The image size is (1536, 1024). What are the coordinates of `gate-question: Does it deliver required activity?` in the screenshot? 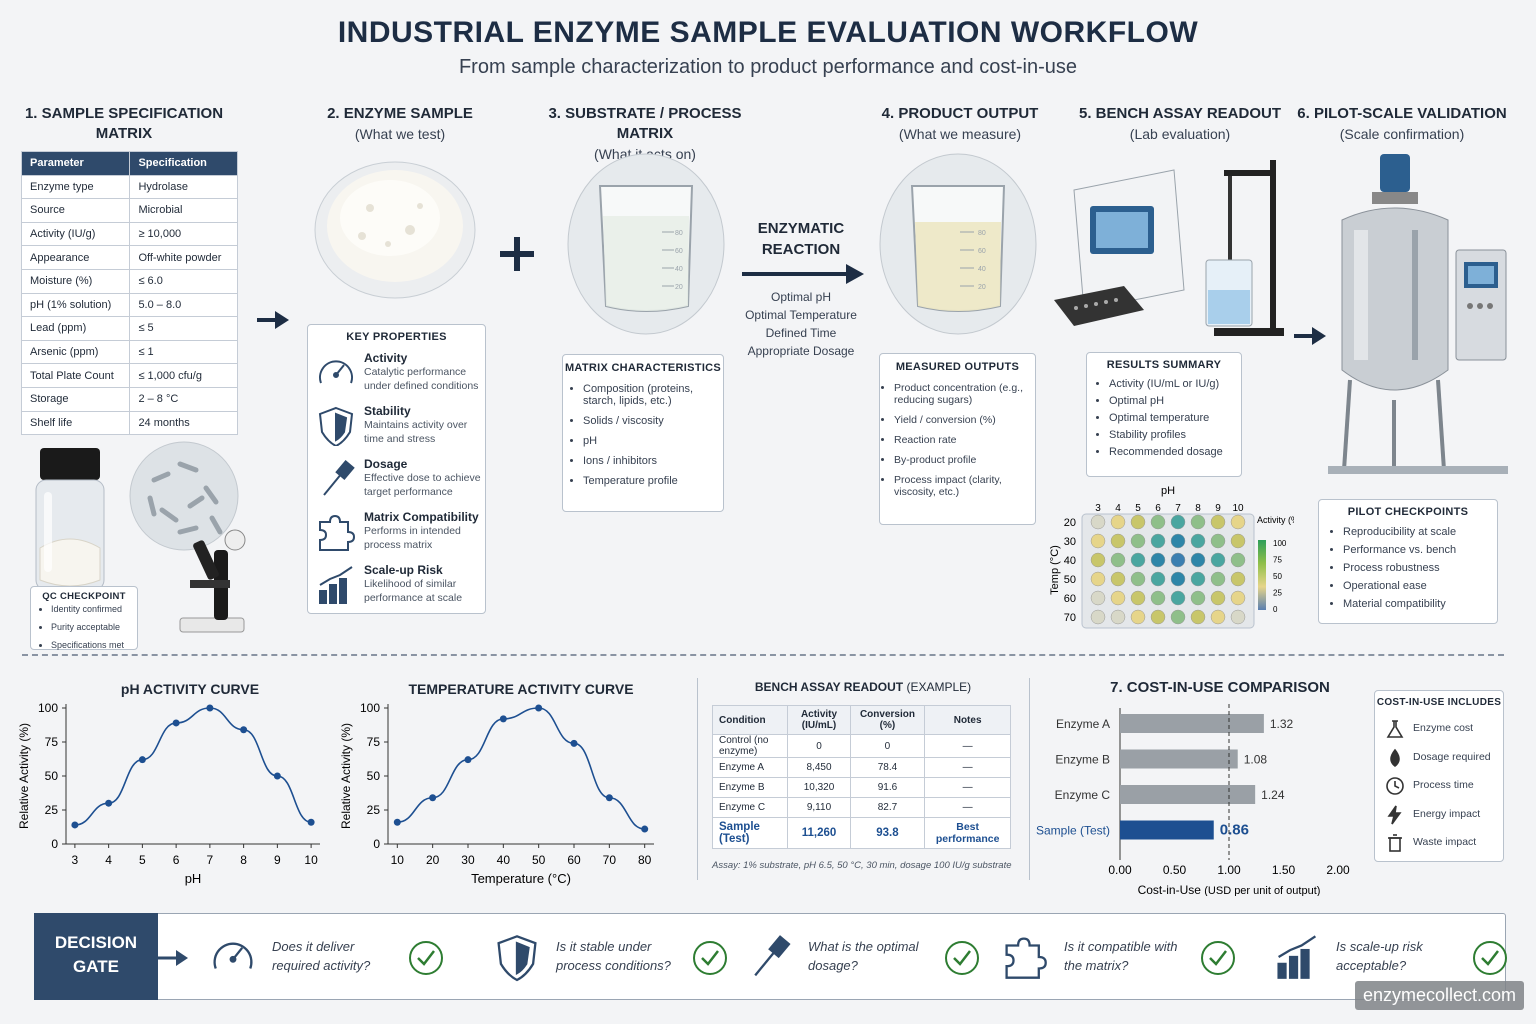 It's located at (321, 956).